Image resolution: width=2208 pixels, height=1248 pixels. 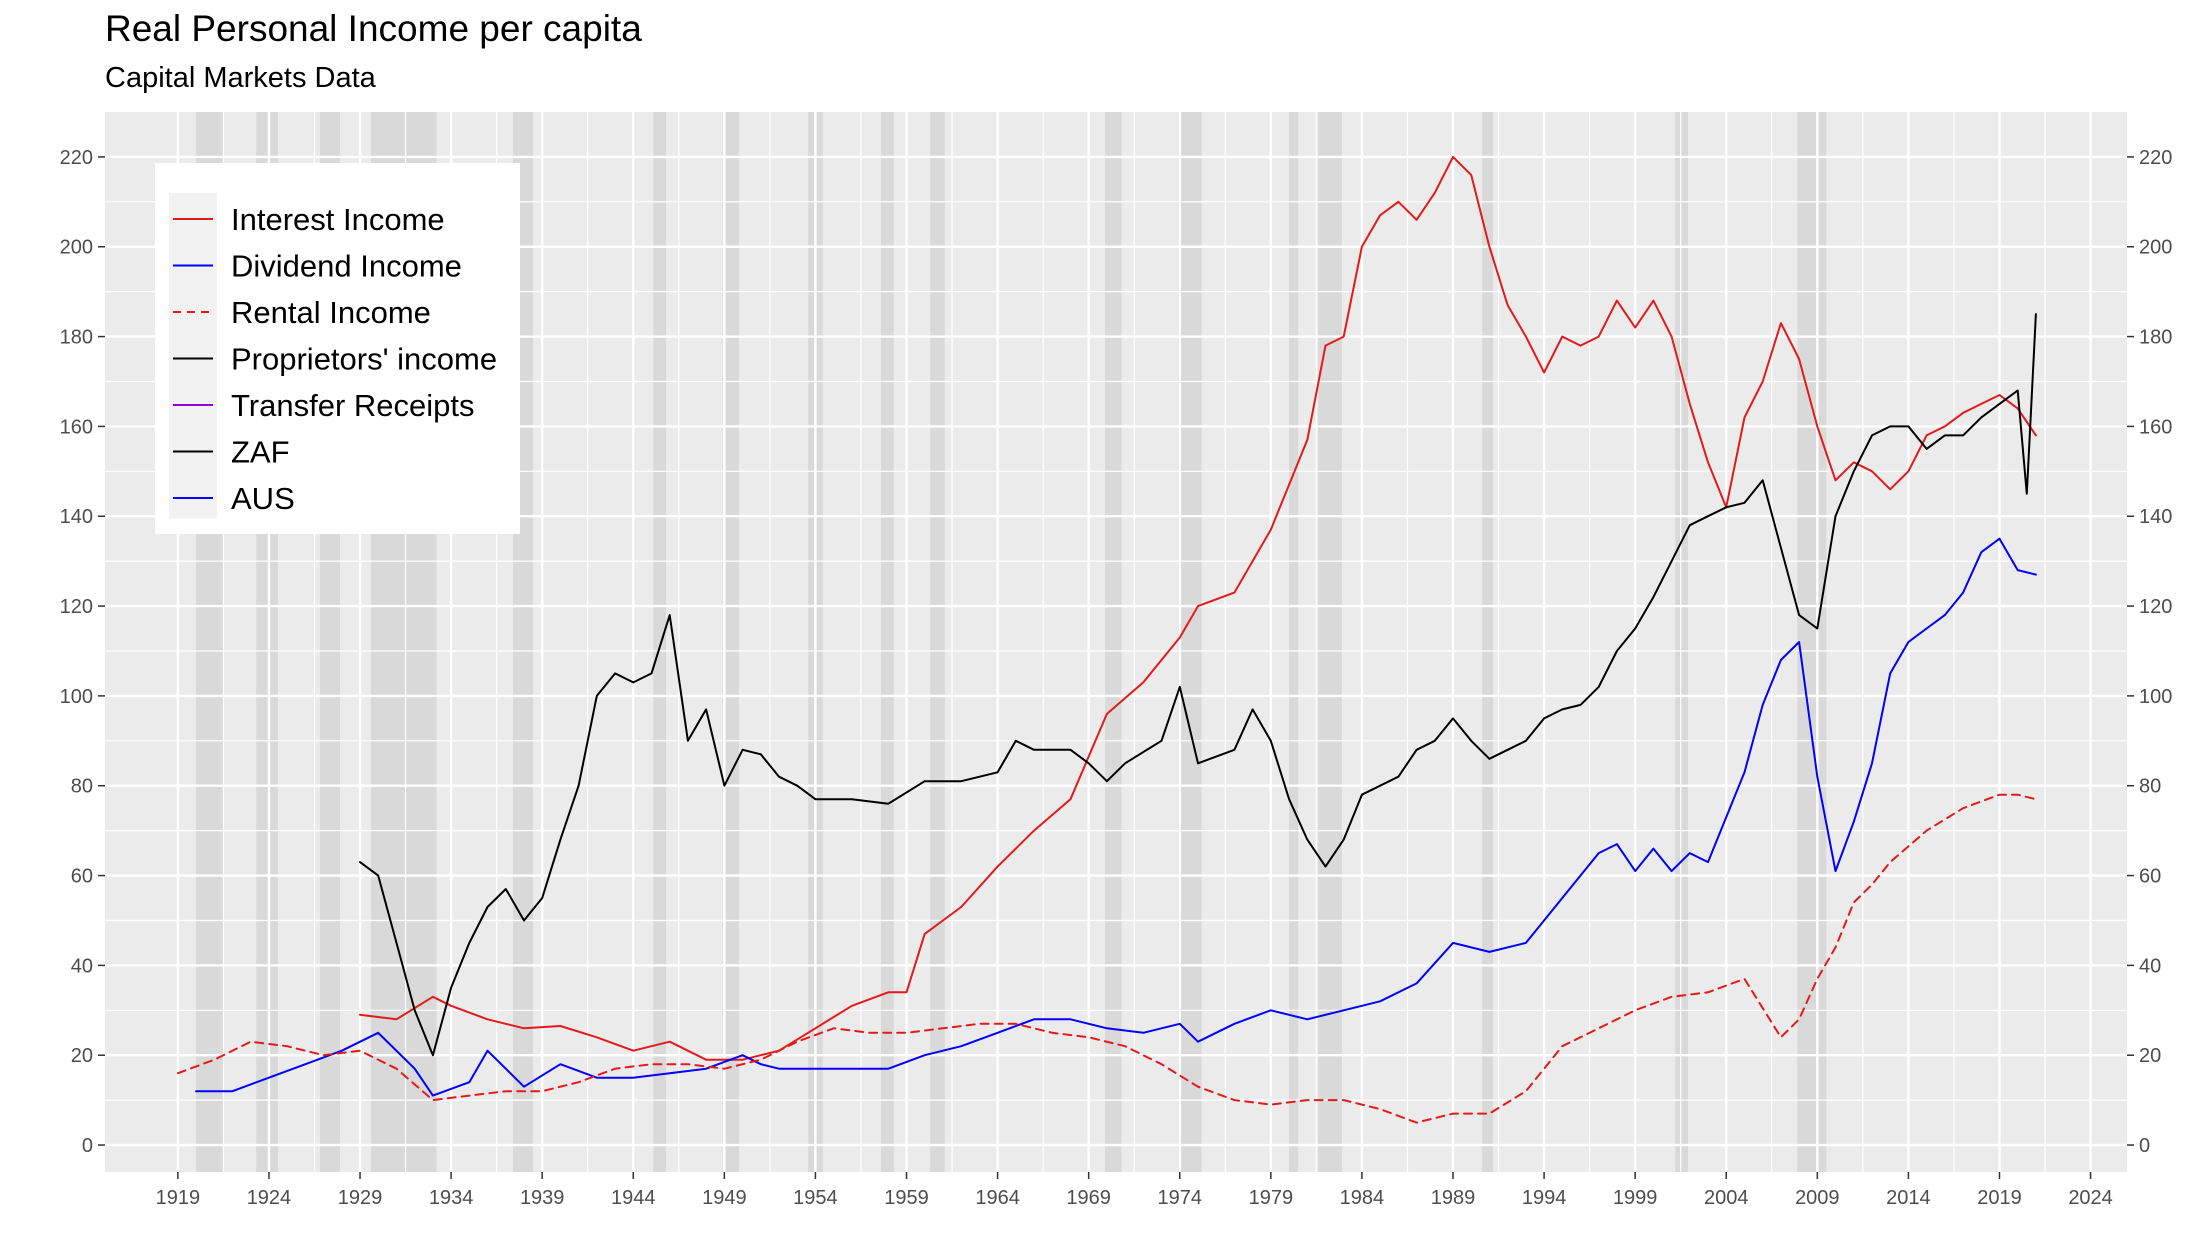 What do you see at coordinates (2155, 158) in the screenshot?
I see `y-tick-label-right: 220` at bounding box center [2155, 158].